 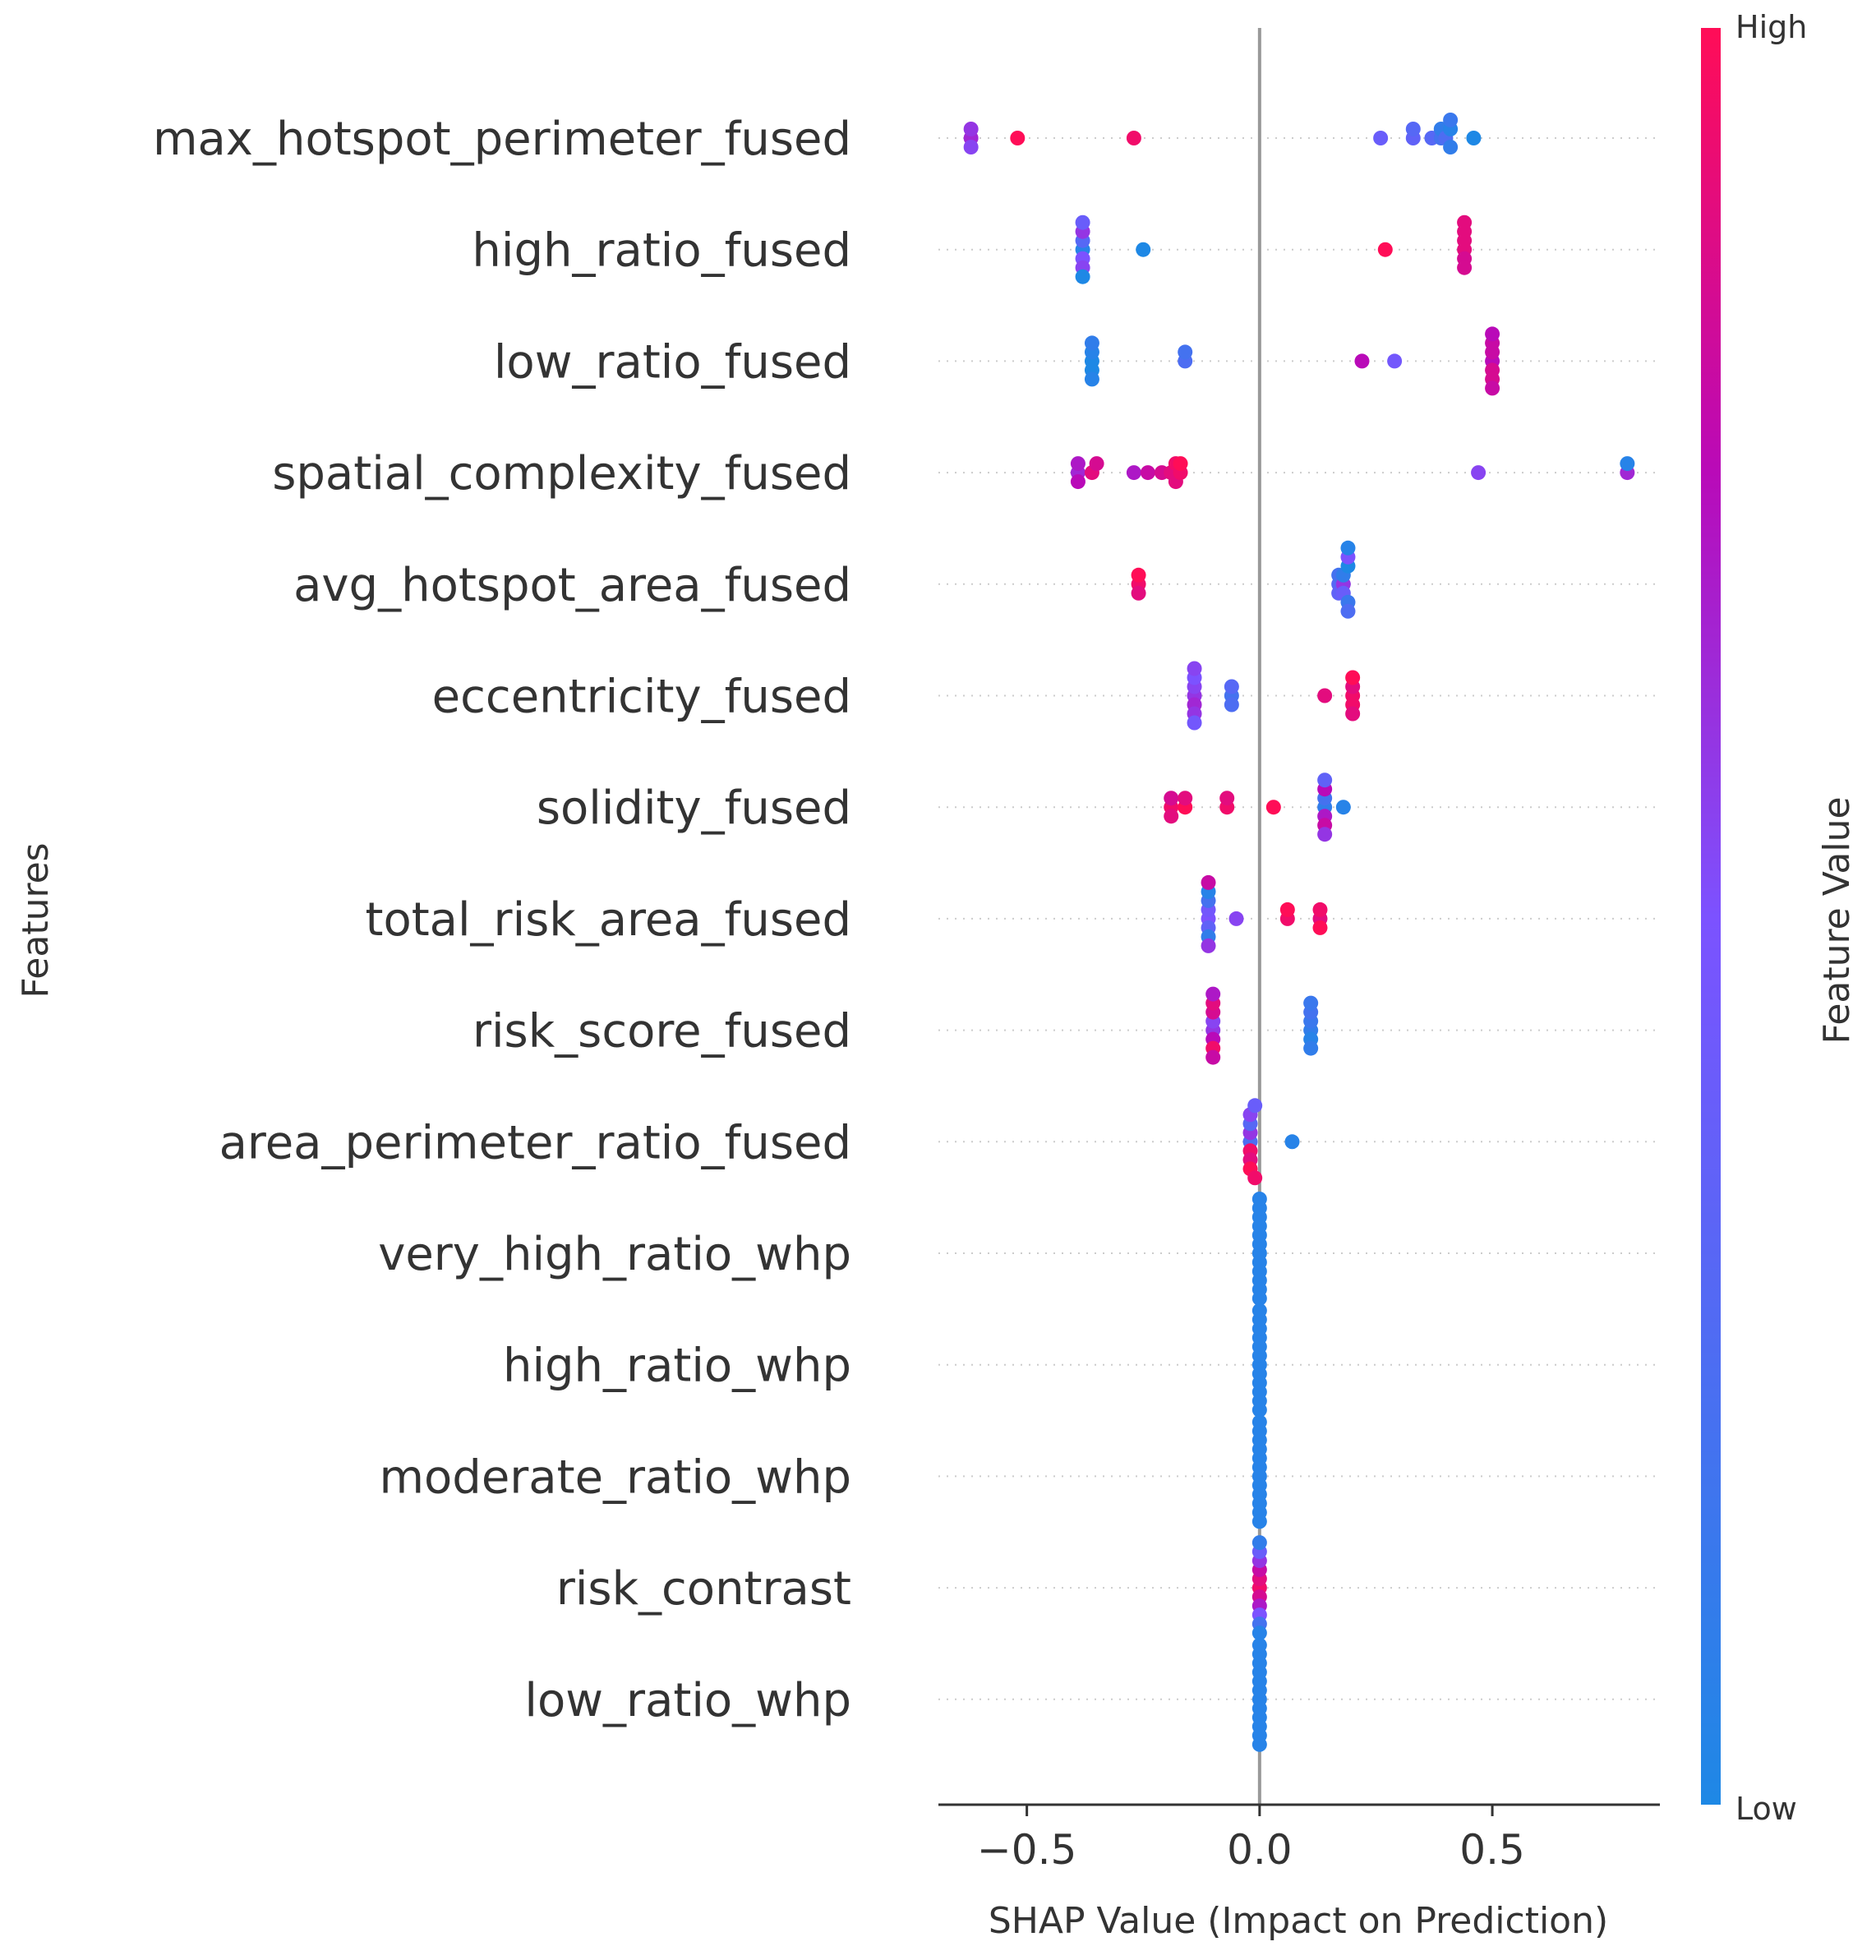 I want to click on feature-label: low_ratio_whp, so click(x=688, y=1700).